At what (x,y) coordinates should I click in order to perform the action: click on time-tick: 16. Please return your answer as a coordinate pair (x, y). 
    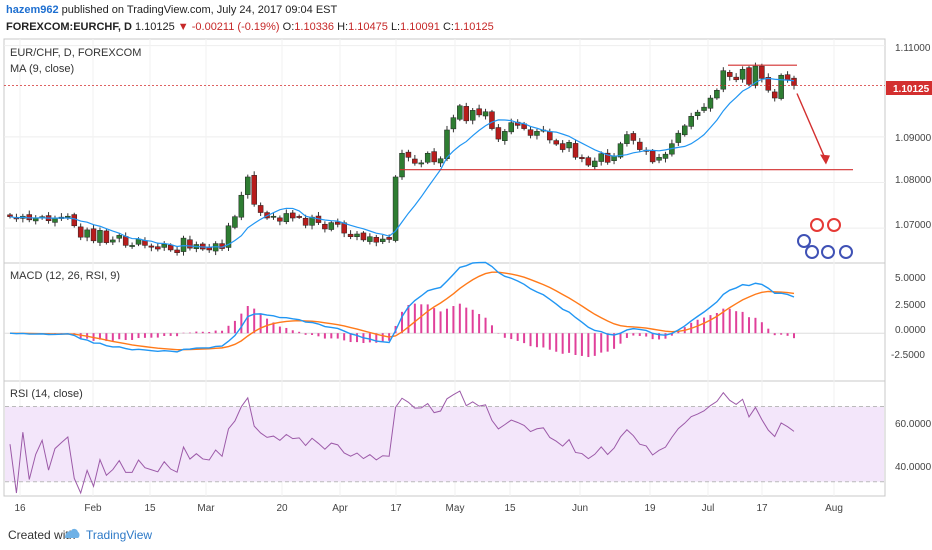
    Looking at the image, I should click on (20, 508).